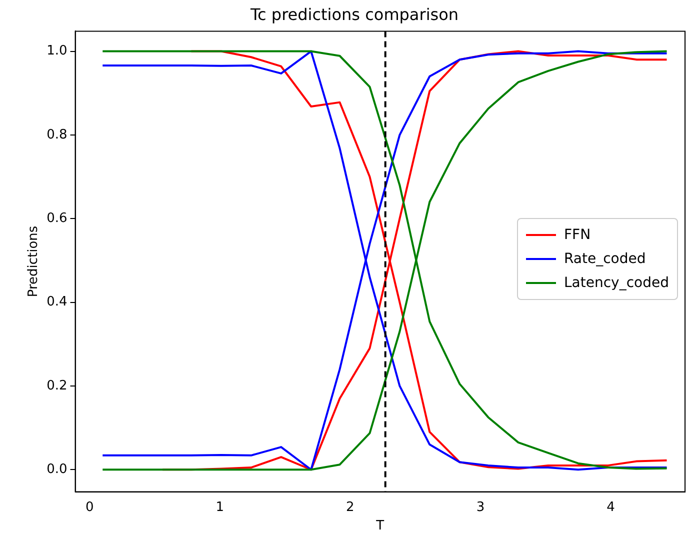 This screenshot has height=546, width=686. I want to click on y-axis-title: Predictions, so click(34, 262).